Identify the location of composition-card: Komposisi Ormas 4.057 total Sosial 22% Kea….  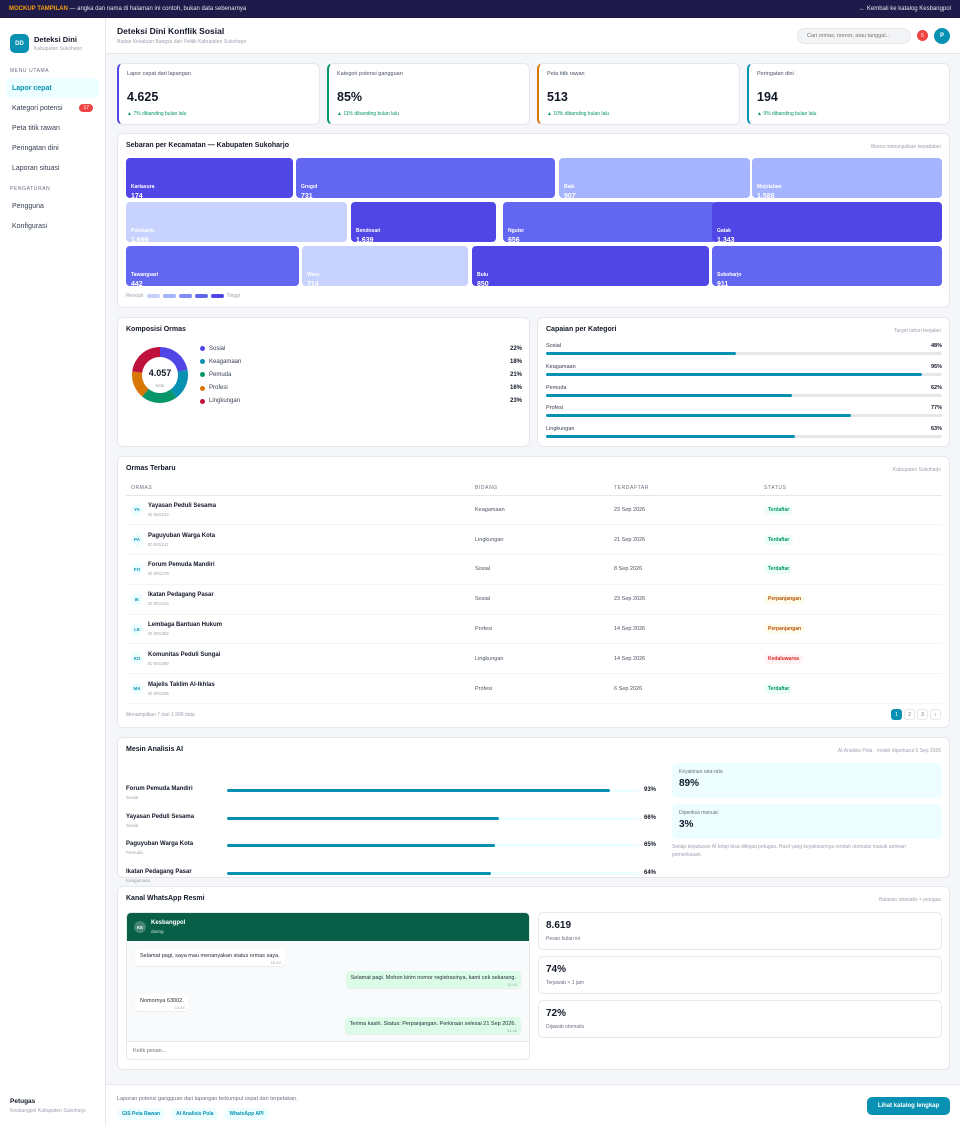
(323, 382).